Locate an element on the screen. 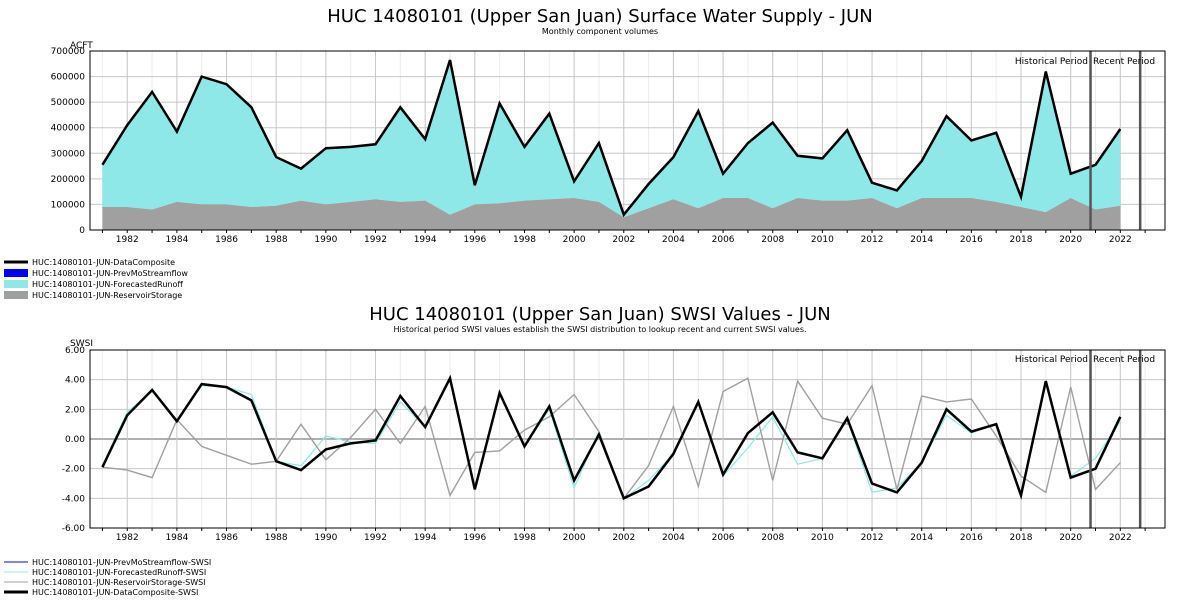 This screenshot has height=600, width=1200. legend-item-datacomposite-swsi: HUC:14080101-JUN-DataComposite-SWSI is located at coordinates (101, 592).